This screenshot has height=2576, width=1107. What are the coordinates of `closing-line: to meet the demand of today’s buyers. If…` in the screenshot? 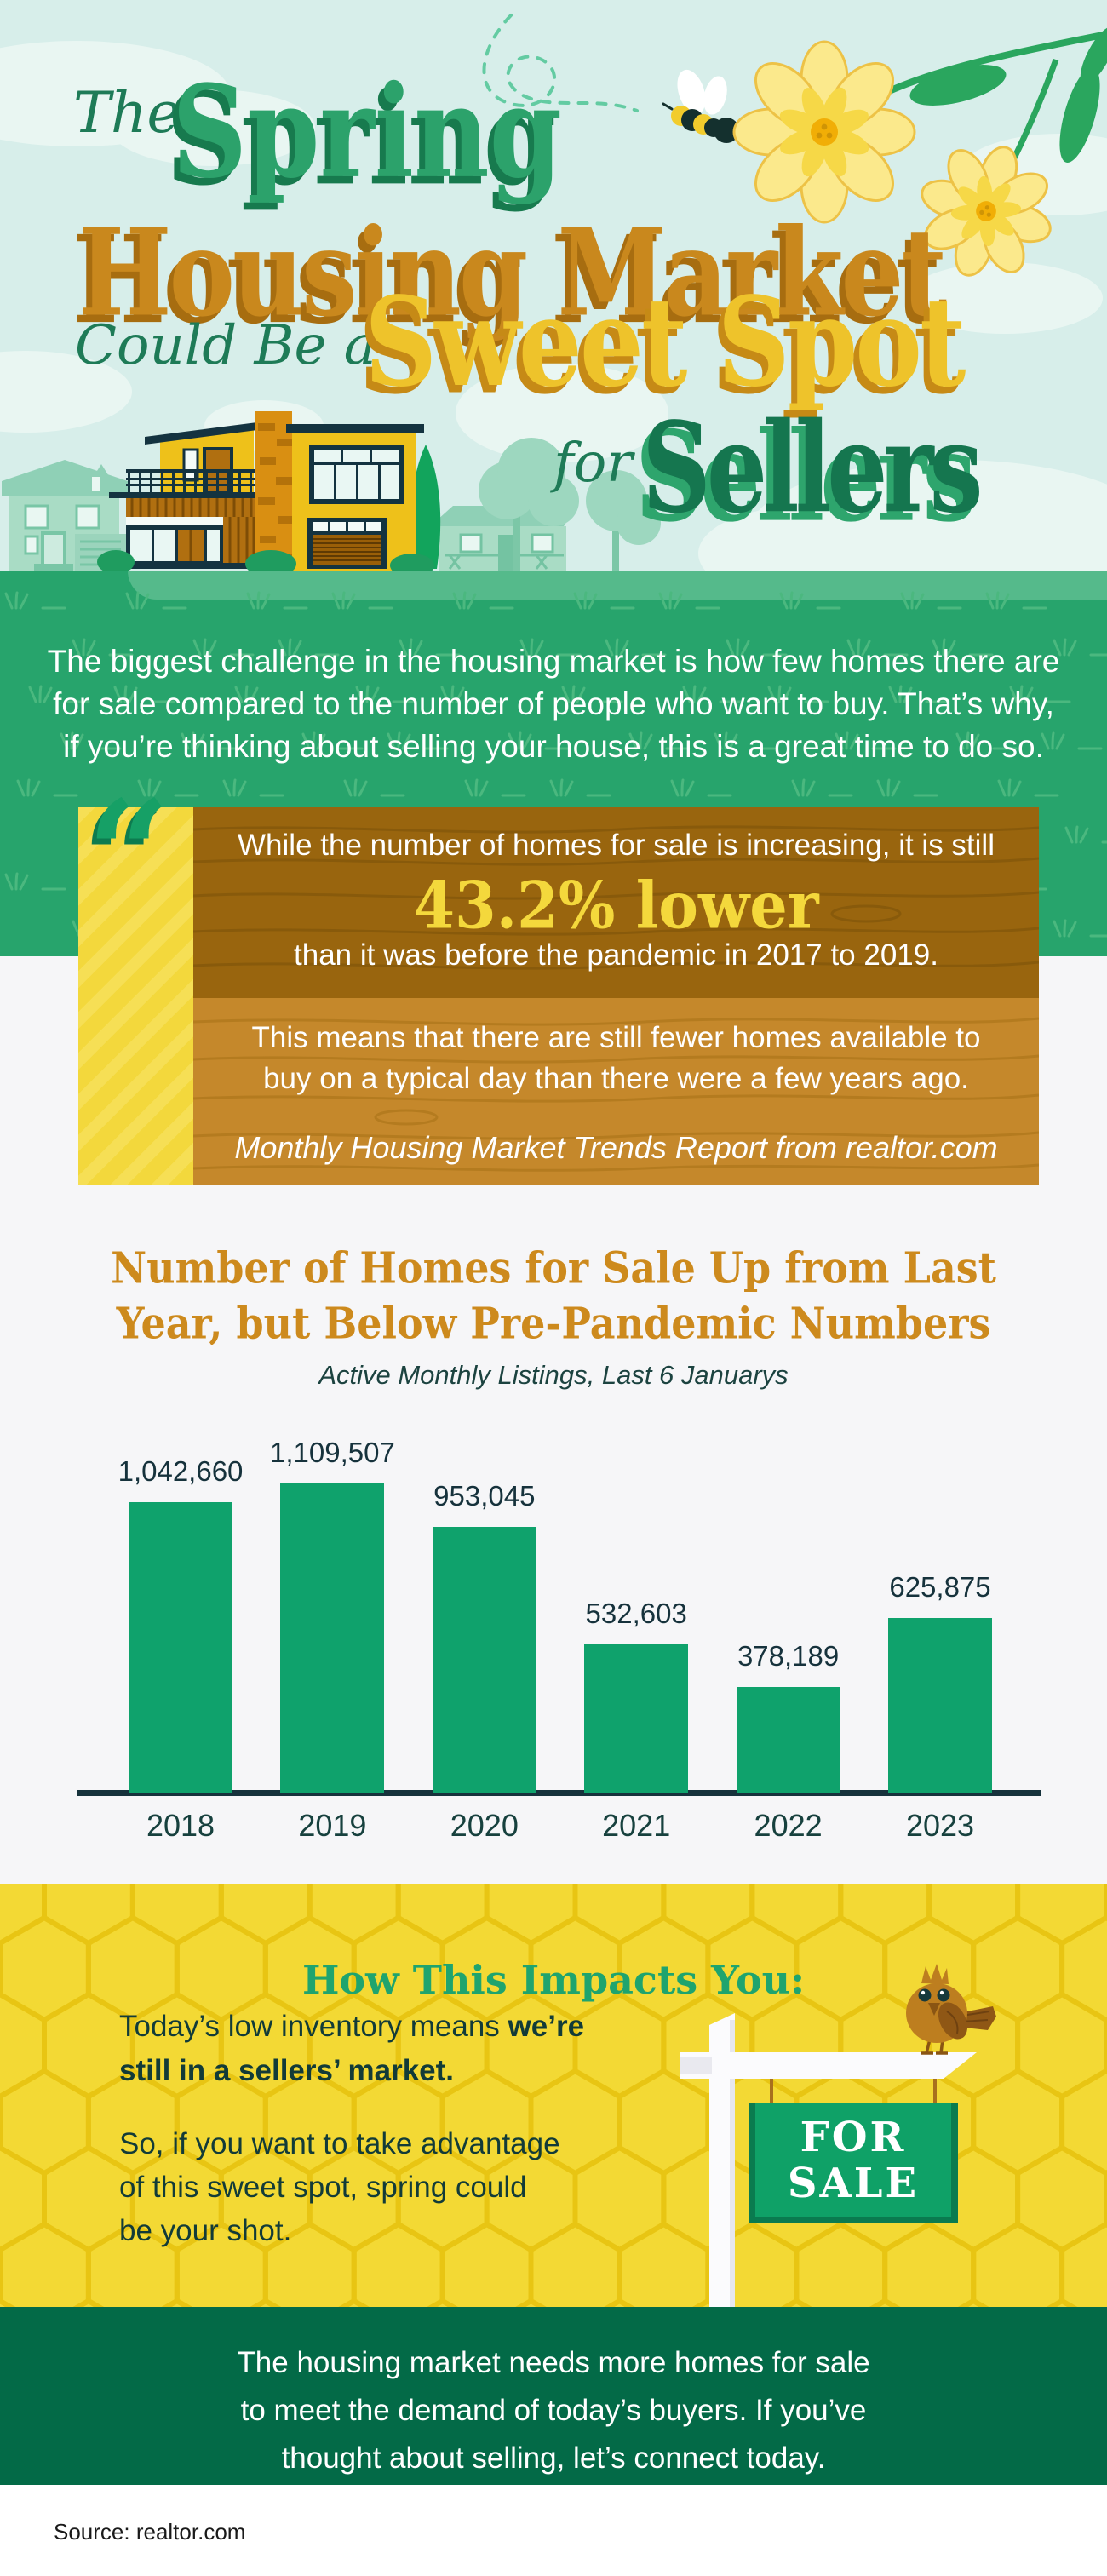 It's located at (553, 2410).